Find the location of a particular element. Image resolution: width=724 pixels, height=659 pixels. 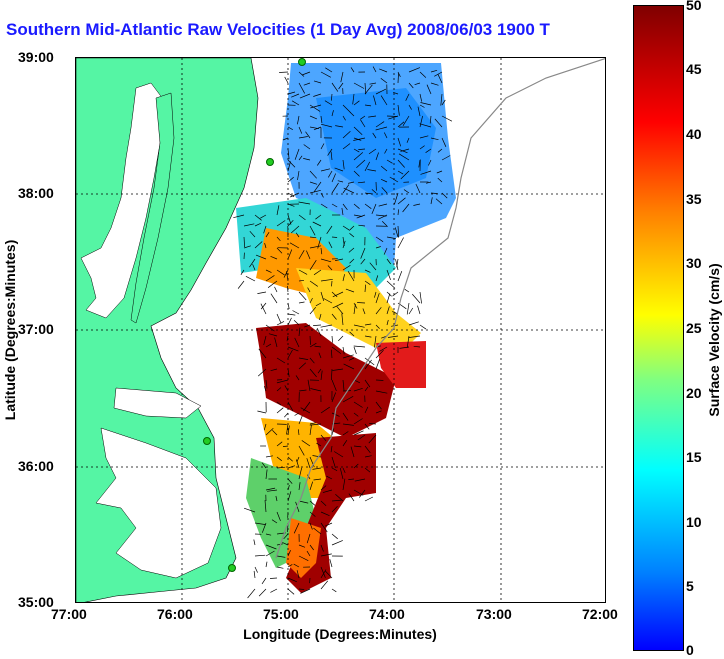

x-tick: 72:00 is located at coordinates (600, 614).